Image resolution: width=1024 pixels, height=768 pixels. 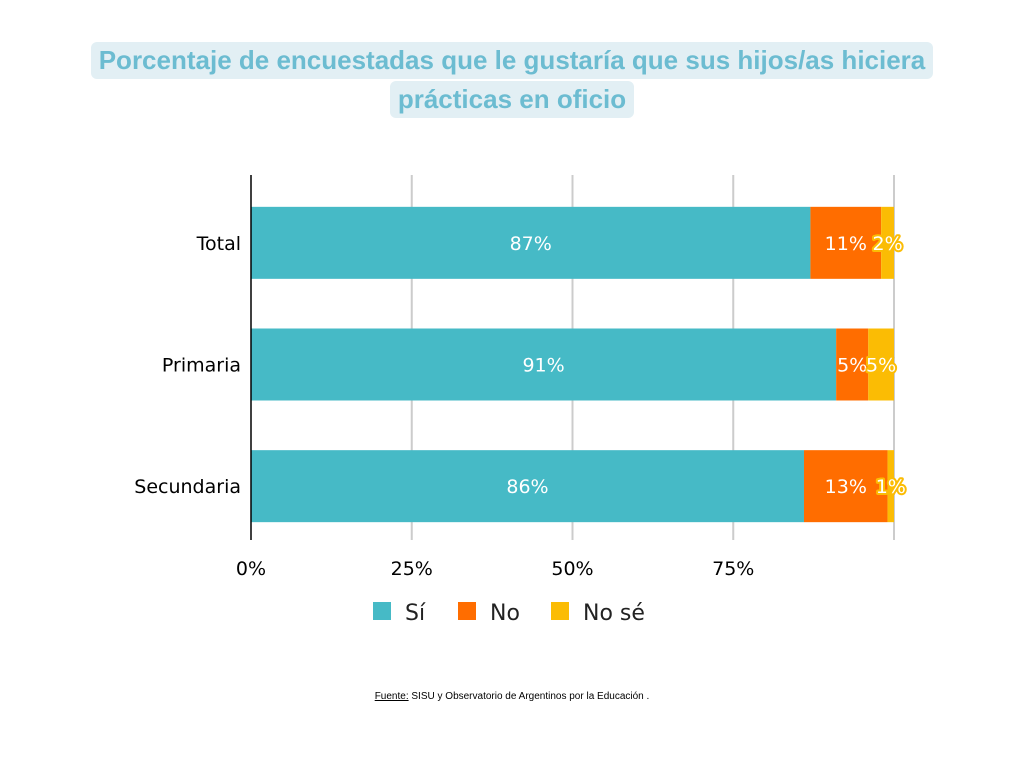 What do you see at coordinates (505, 613) in the screenshot?
I see `legend-label: No` at bounding box center [505, 613].